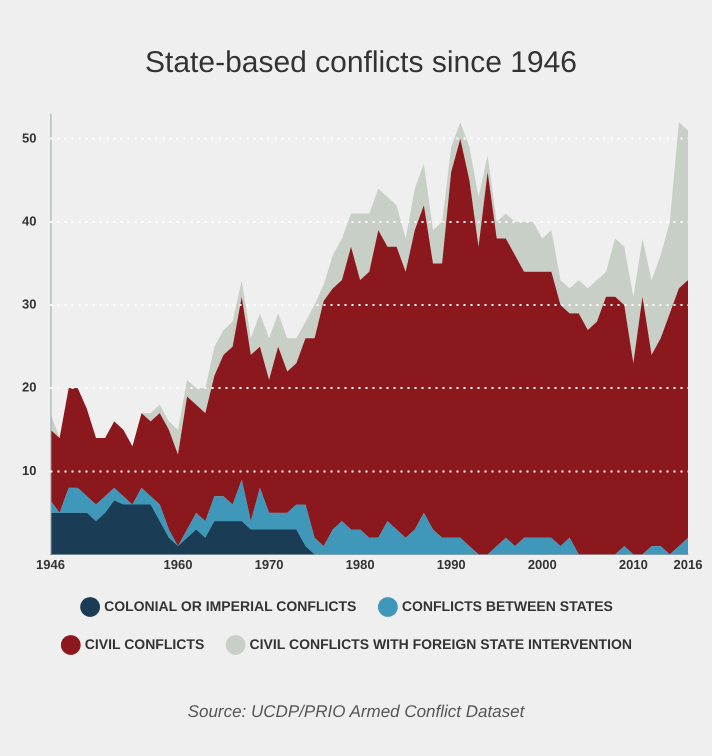 This screenshot has height=756, width=712. I want to click on legend-label: COLONIAL OR IMPERIAL CONFLICTS, so click(230, 606).